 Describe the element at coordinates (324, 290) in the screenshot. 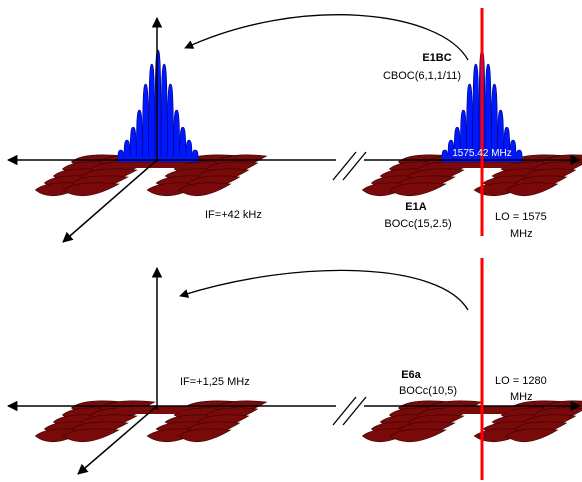

I see `bottom-downconversion-arrow` at that location.